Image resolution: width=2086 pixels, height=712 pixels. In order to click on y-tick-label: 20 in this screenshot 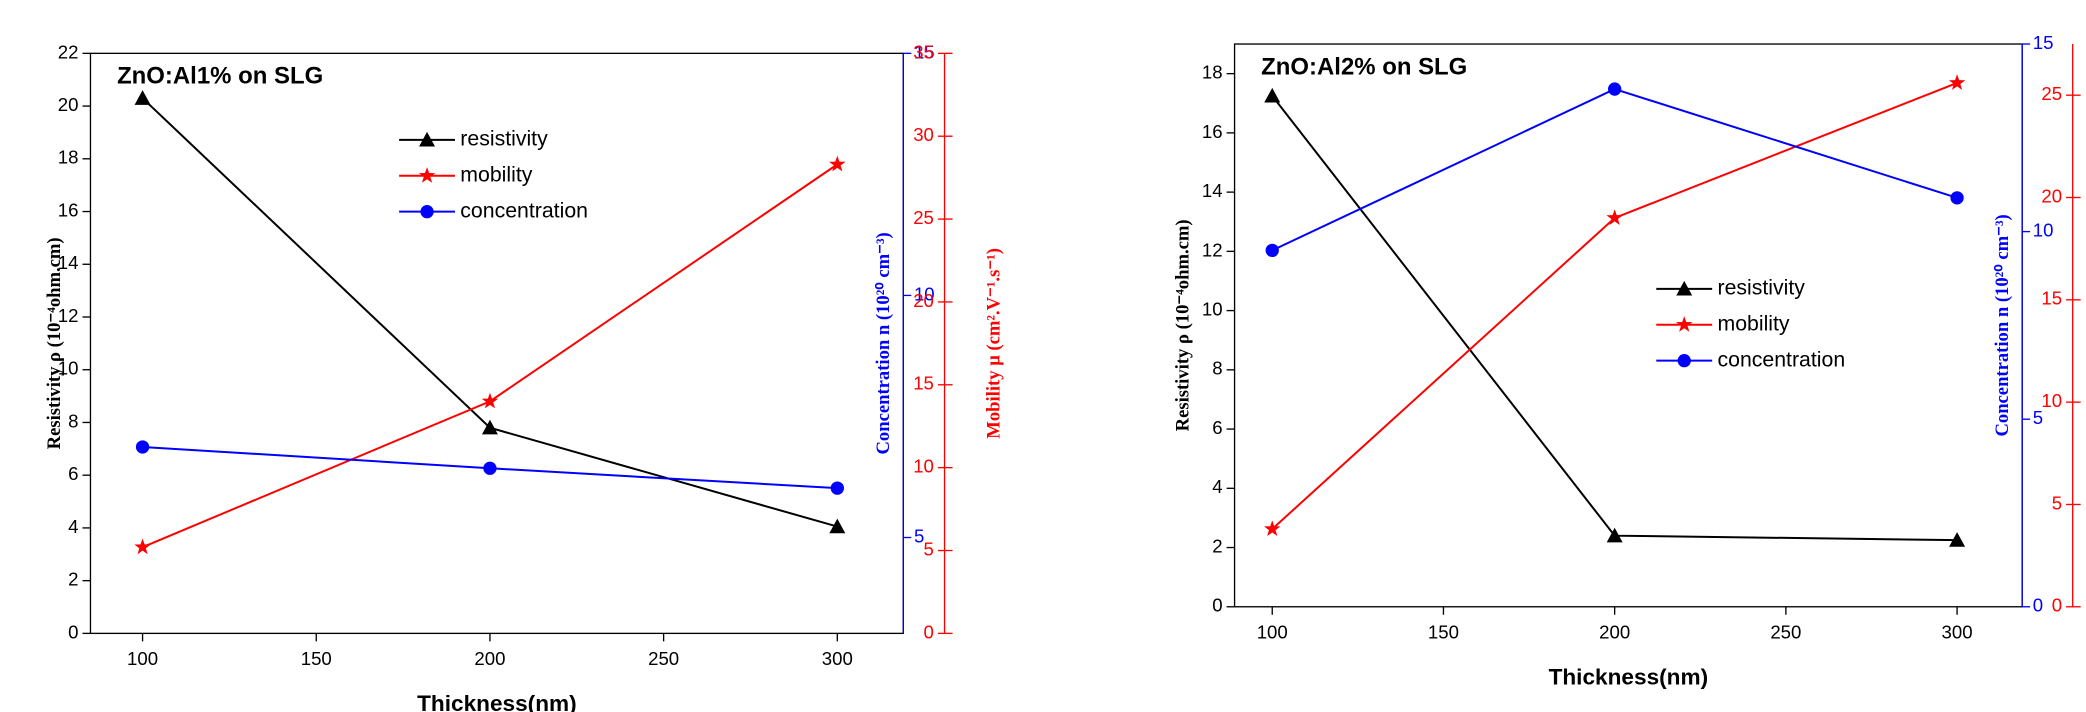, I will do `click(68, 104)`.